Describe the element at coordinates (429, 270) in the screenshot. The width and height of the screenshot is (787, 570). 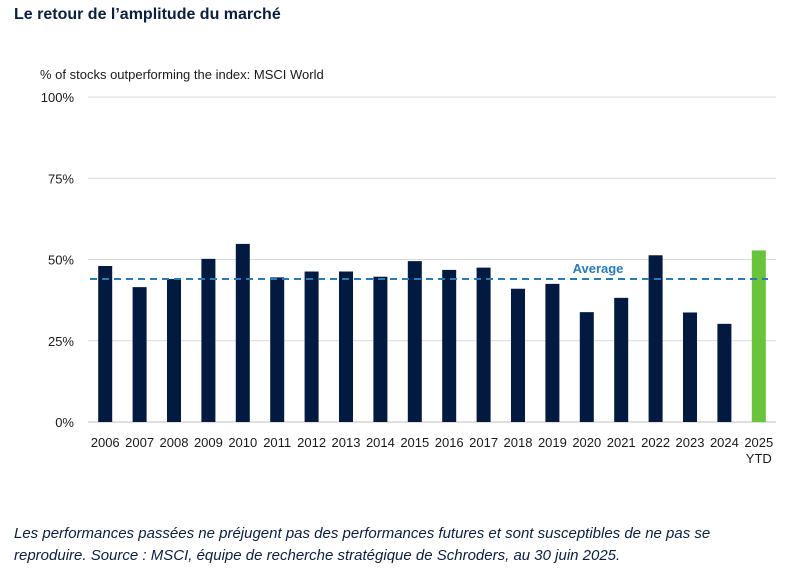
I see `average-line-group: Average` at that location.